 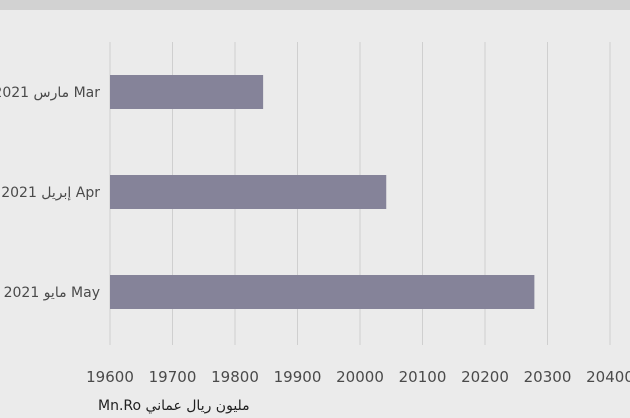 What do you see at coordinates (173, 377) in the screenshot?
I see `x-tick-label: 19700` at bounding box center [173, 377].